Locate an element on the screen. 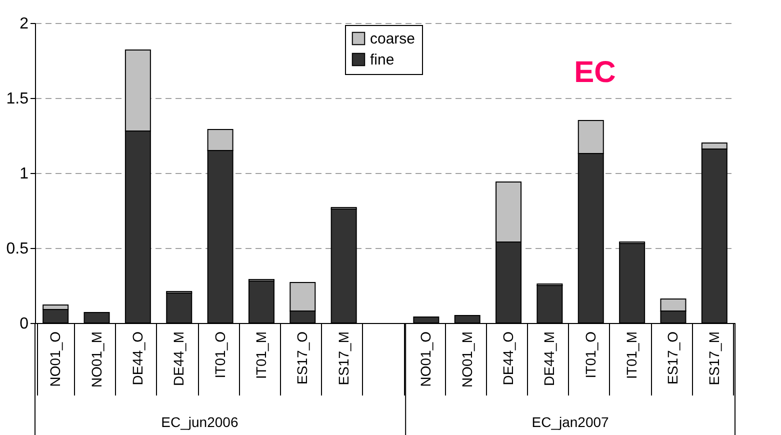  y-tick-label: 1 is located at coordinates (24, 174).